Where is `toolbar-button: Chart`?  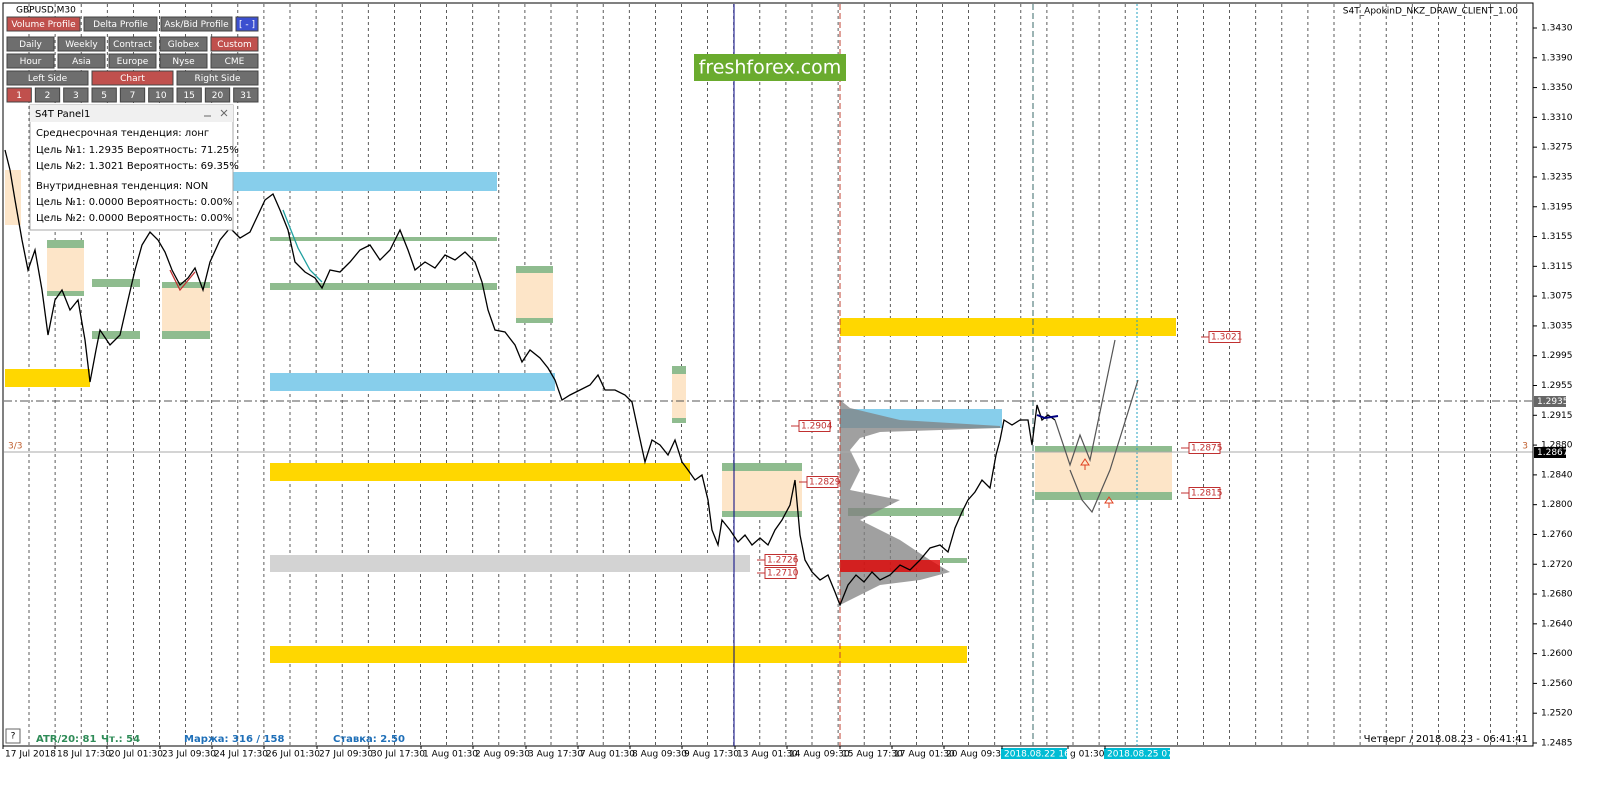 toolbar-button: Chart is located at coordinates (132, 78).